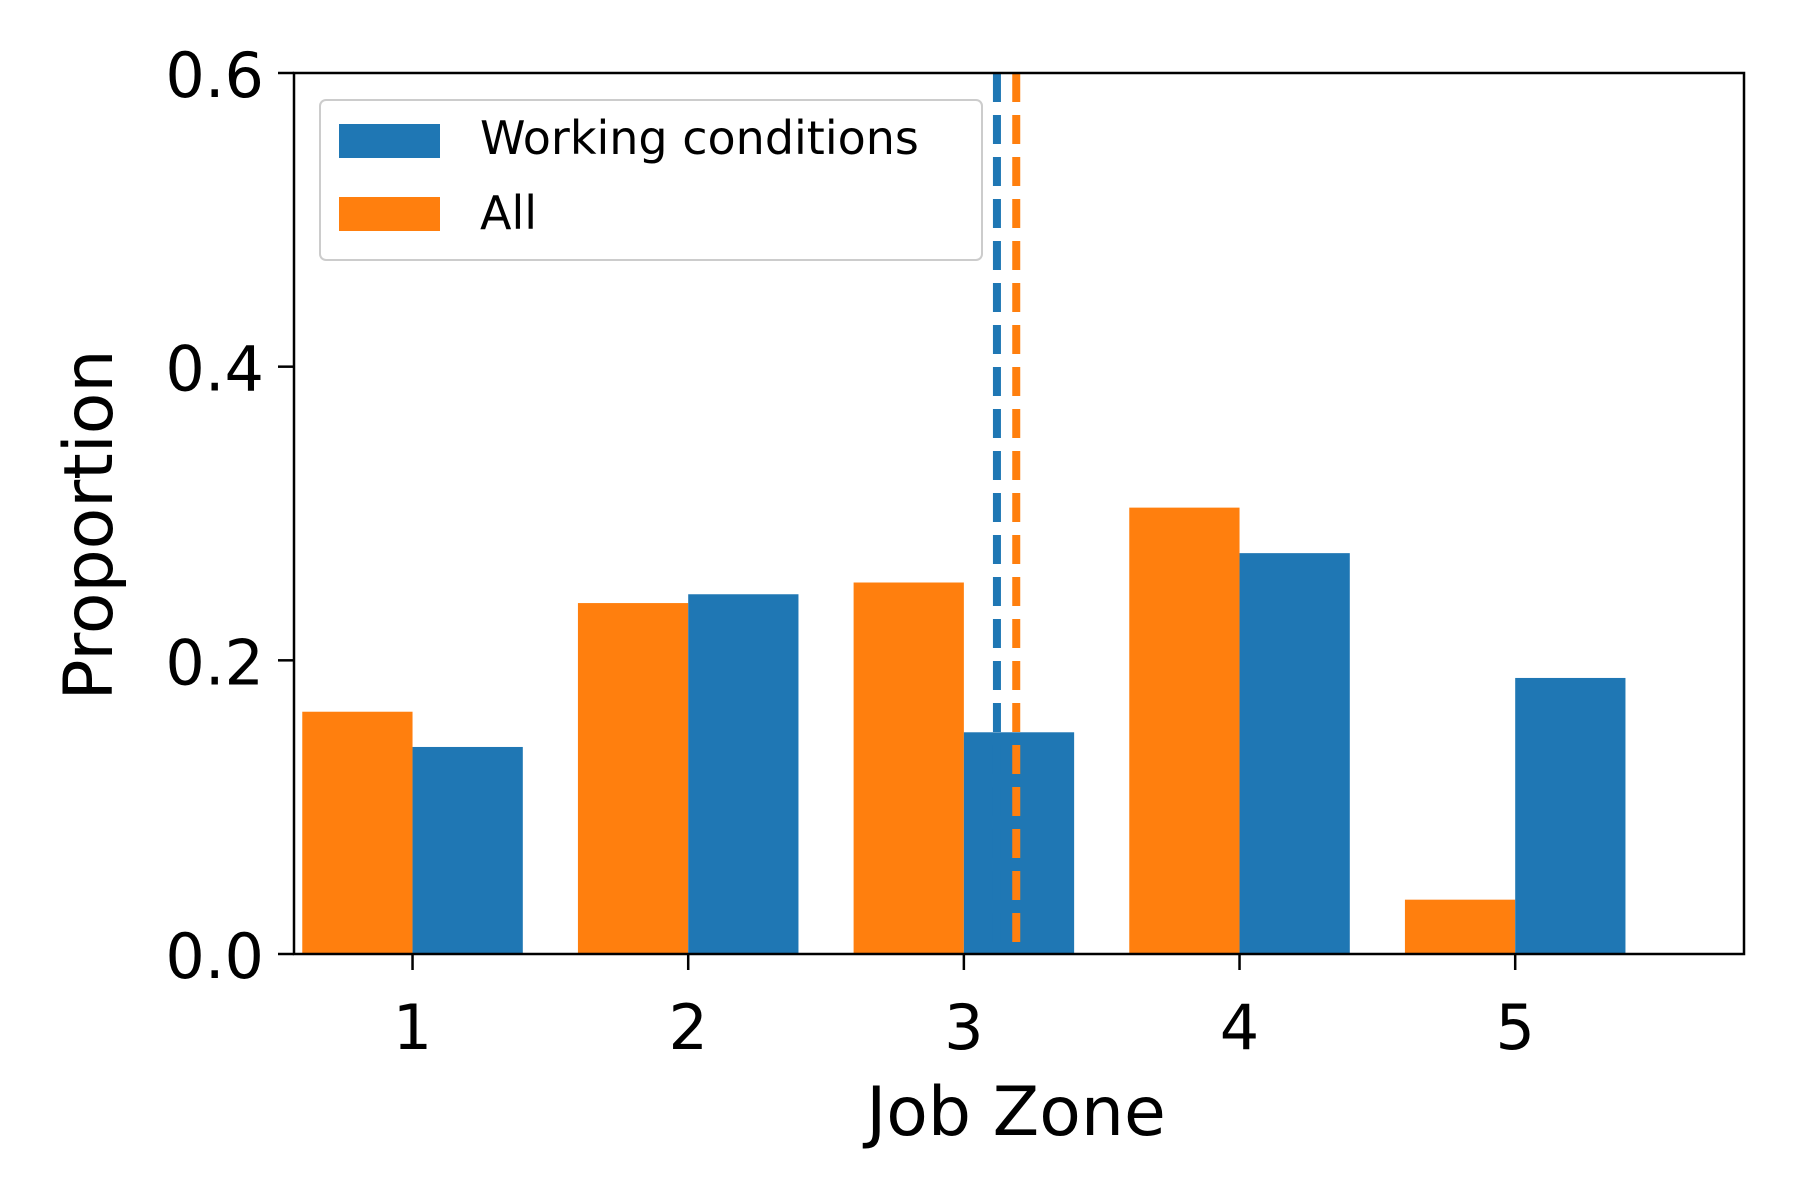 This screenshot has width=1800, height=1200. I want to click on x-tick-label: 5, so click(1514, 1027).